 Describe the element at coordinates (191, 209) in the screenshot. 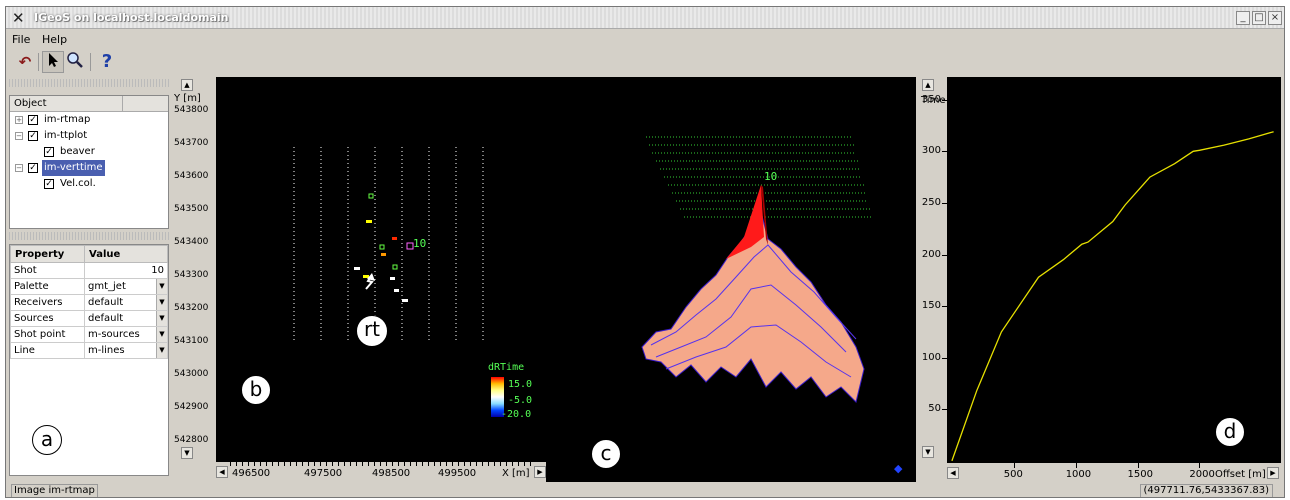

I see `y-tick-label: 543500` at that location.